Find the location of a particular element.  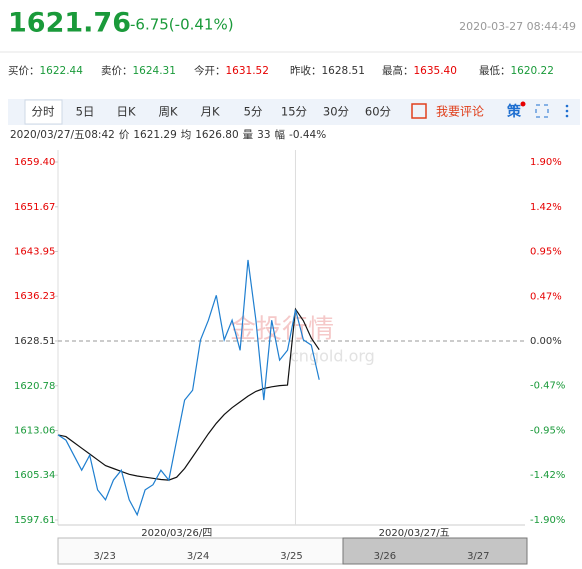

info-price: 1621.29 is located at coordinates (154, 135).